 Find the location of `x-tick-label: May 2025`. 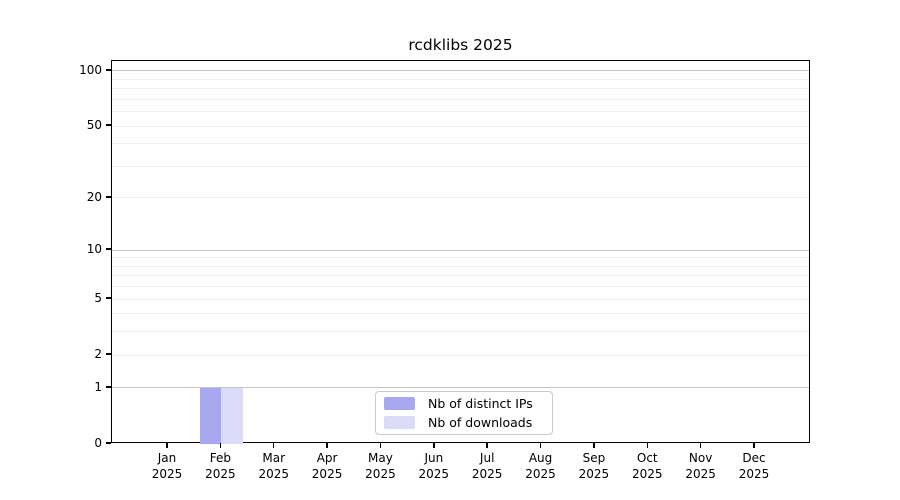

x-tick-label: May 2025 is located at coordinates (380, 466).